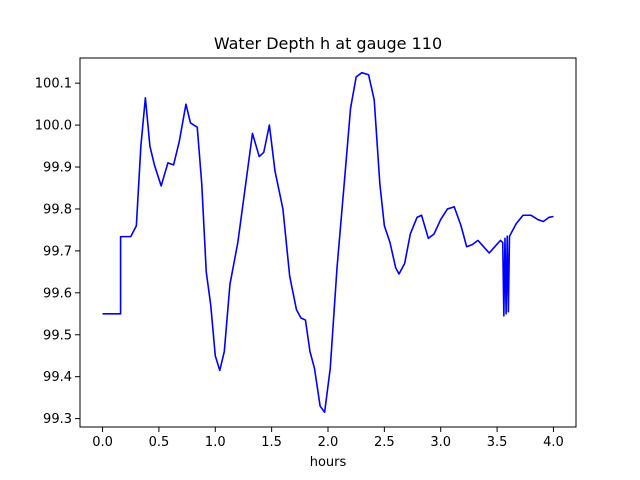 Image resolution: width=640 pixels, height=480 pixels. I want to click on y-tick-label: 100.1, so click(53, 84).